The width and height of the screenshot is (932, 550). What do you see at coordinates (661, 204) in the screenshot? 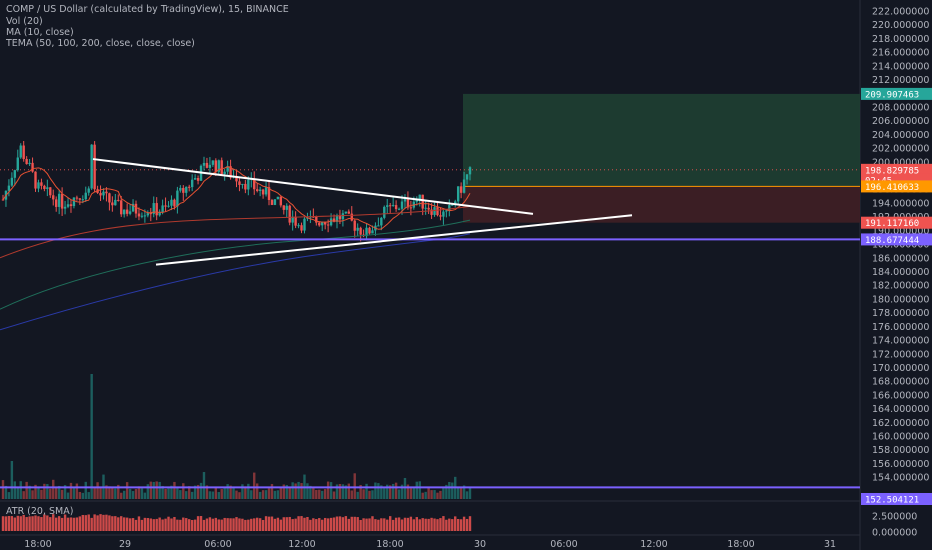
I see `loss-zone` at bounding box center [661, 204].